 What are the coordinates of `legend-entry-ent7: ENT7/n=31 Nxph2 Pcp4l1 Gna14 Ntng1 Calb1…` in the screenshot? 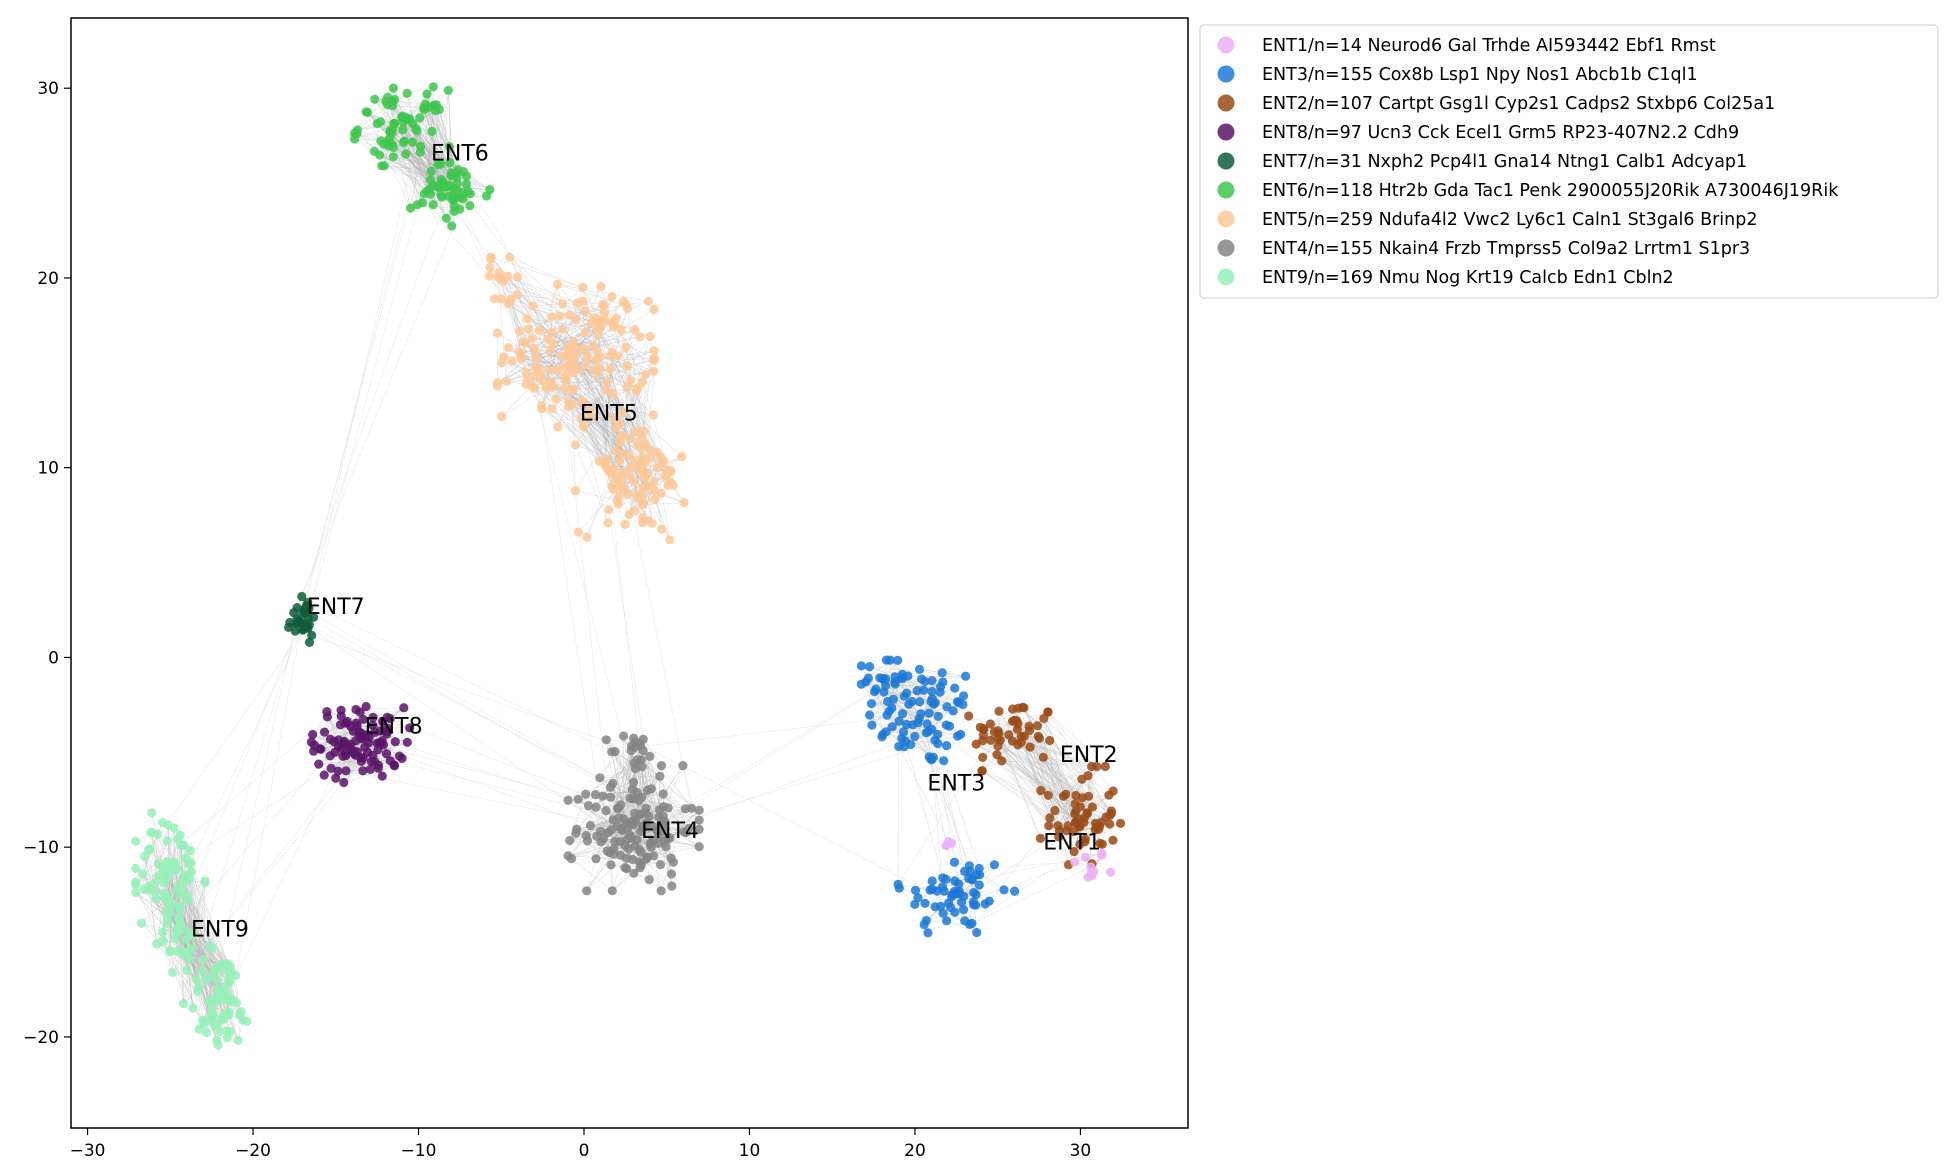 It's located at (1504, 162).